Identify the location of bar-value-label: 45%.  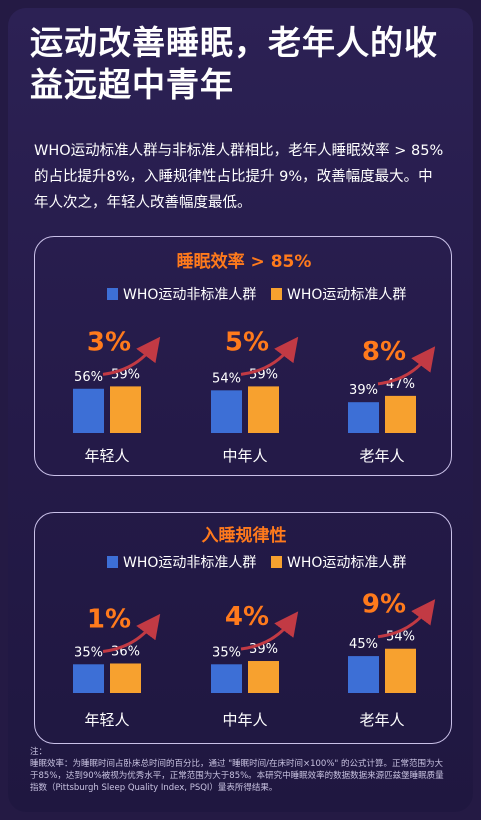
(363, 644).